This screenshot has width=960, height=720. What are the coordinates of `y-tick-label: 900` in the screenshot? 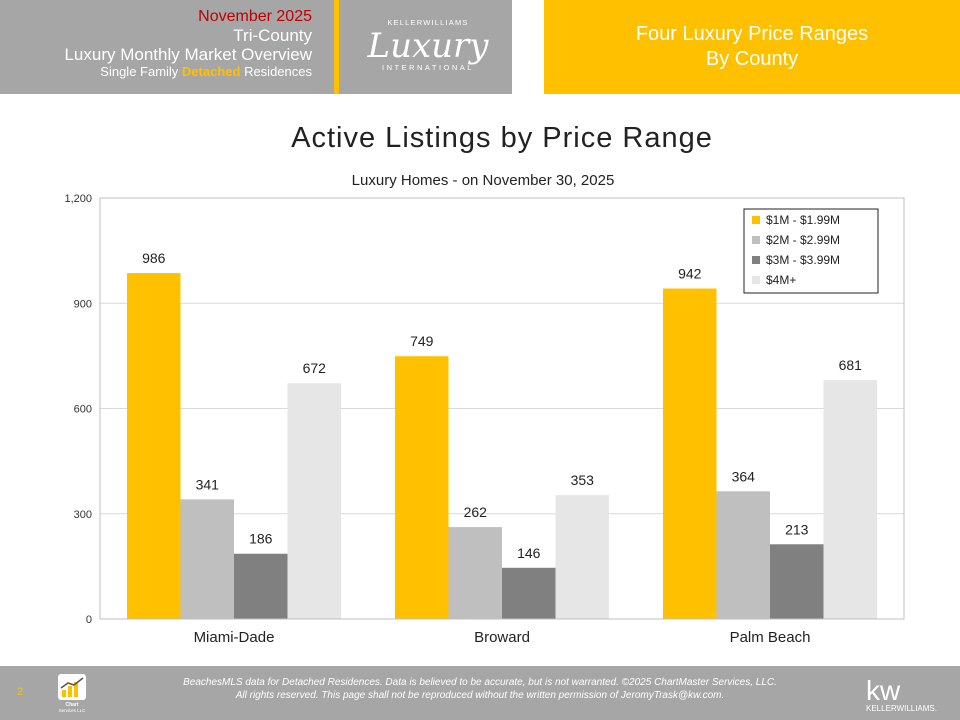 It's located at (83, 304).